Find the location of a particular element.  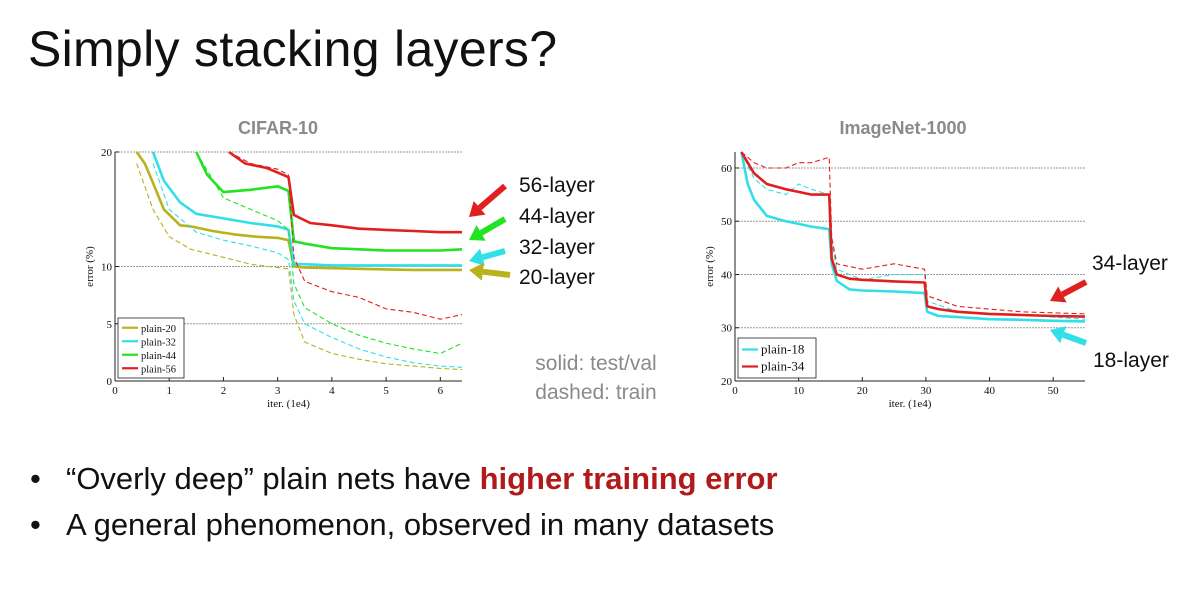

series-plain-32-test is located at coordinates (306, 209).